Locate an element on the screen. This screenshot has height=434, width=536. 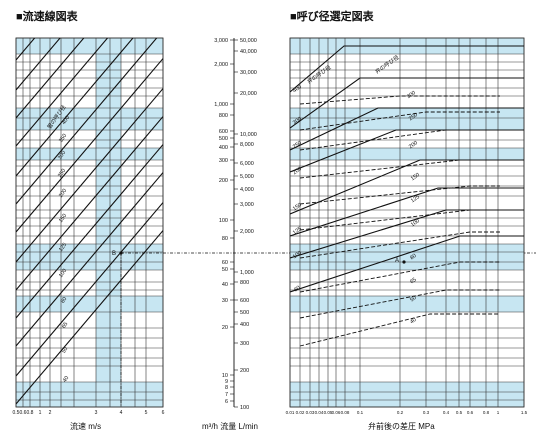
right-chart-title: ■呼び径選定図表 is located at coordinates (332, 17).